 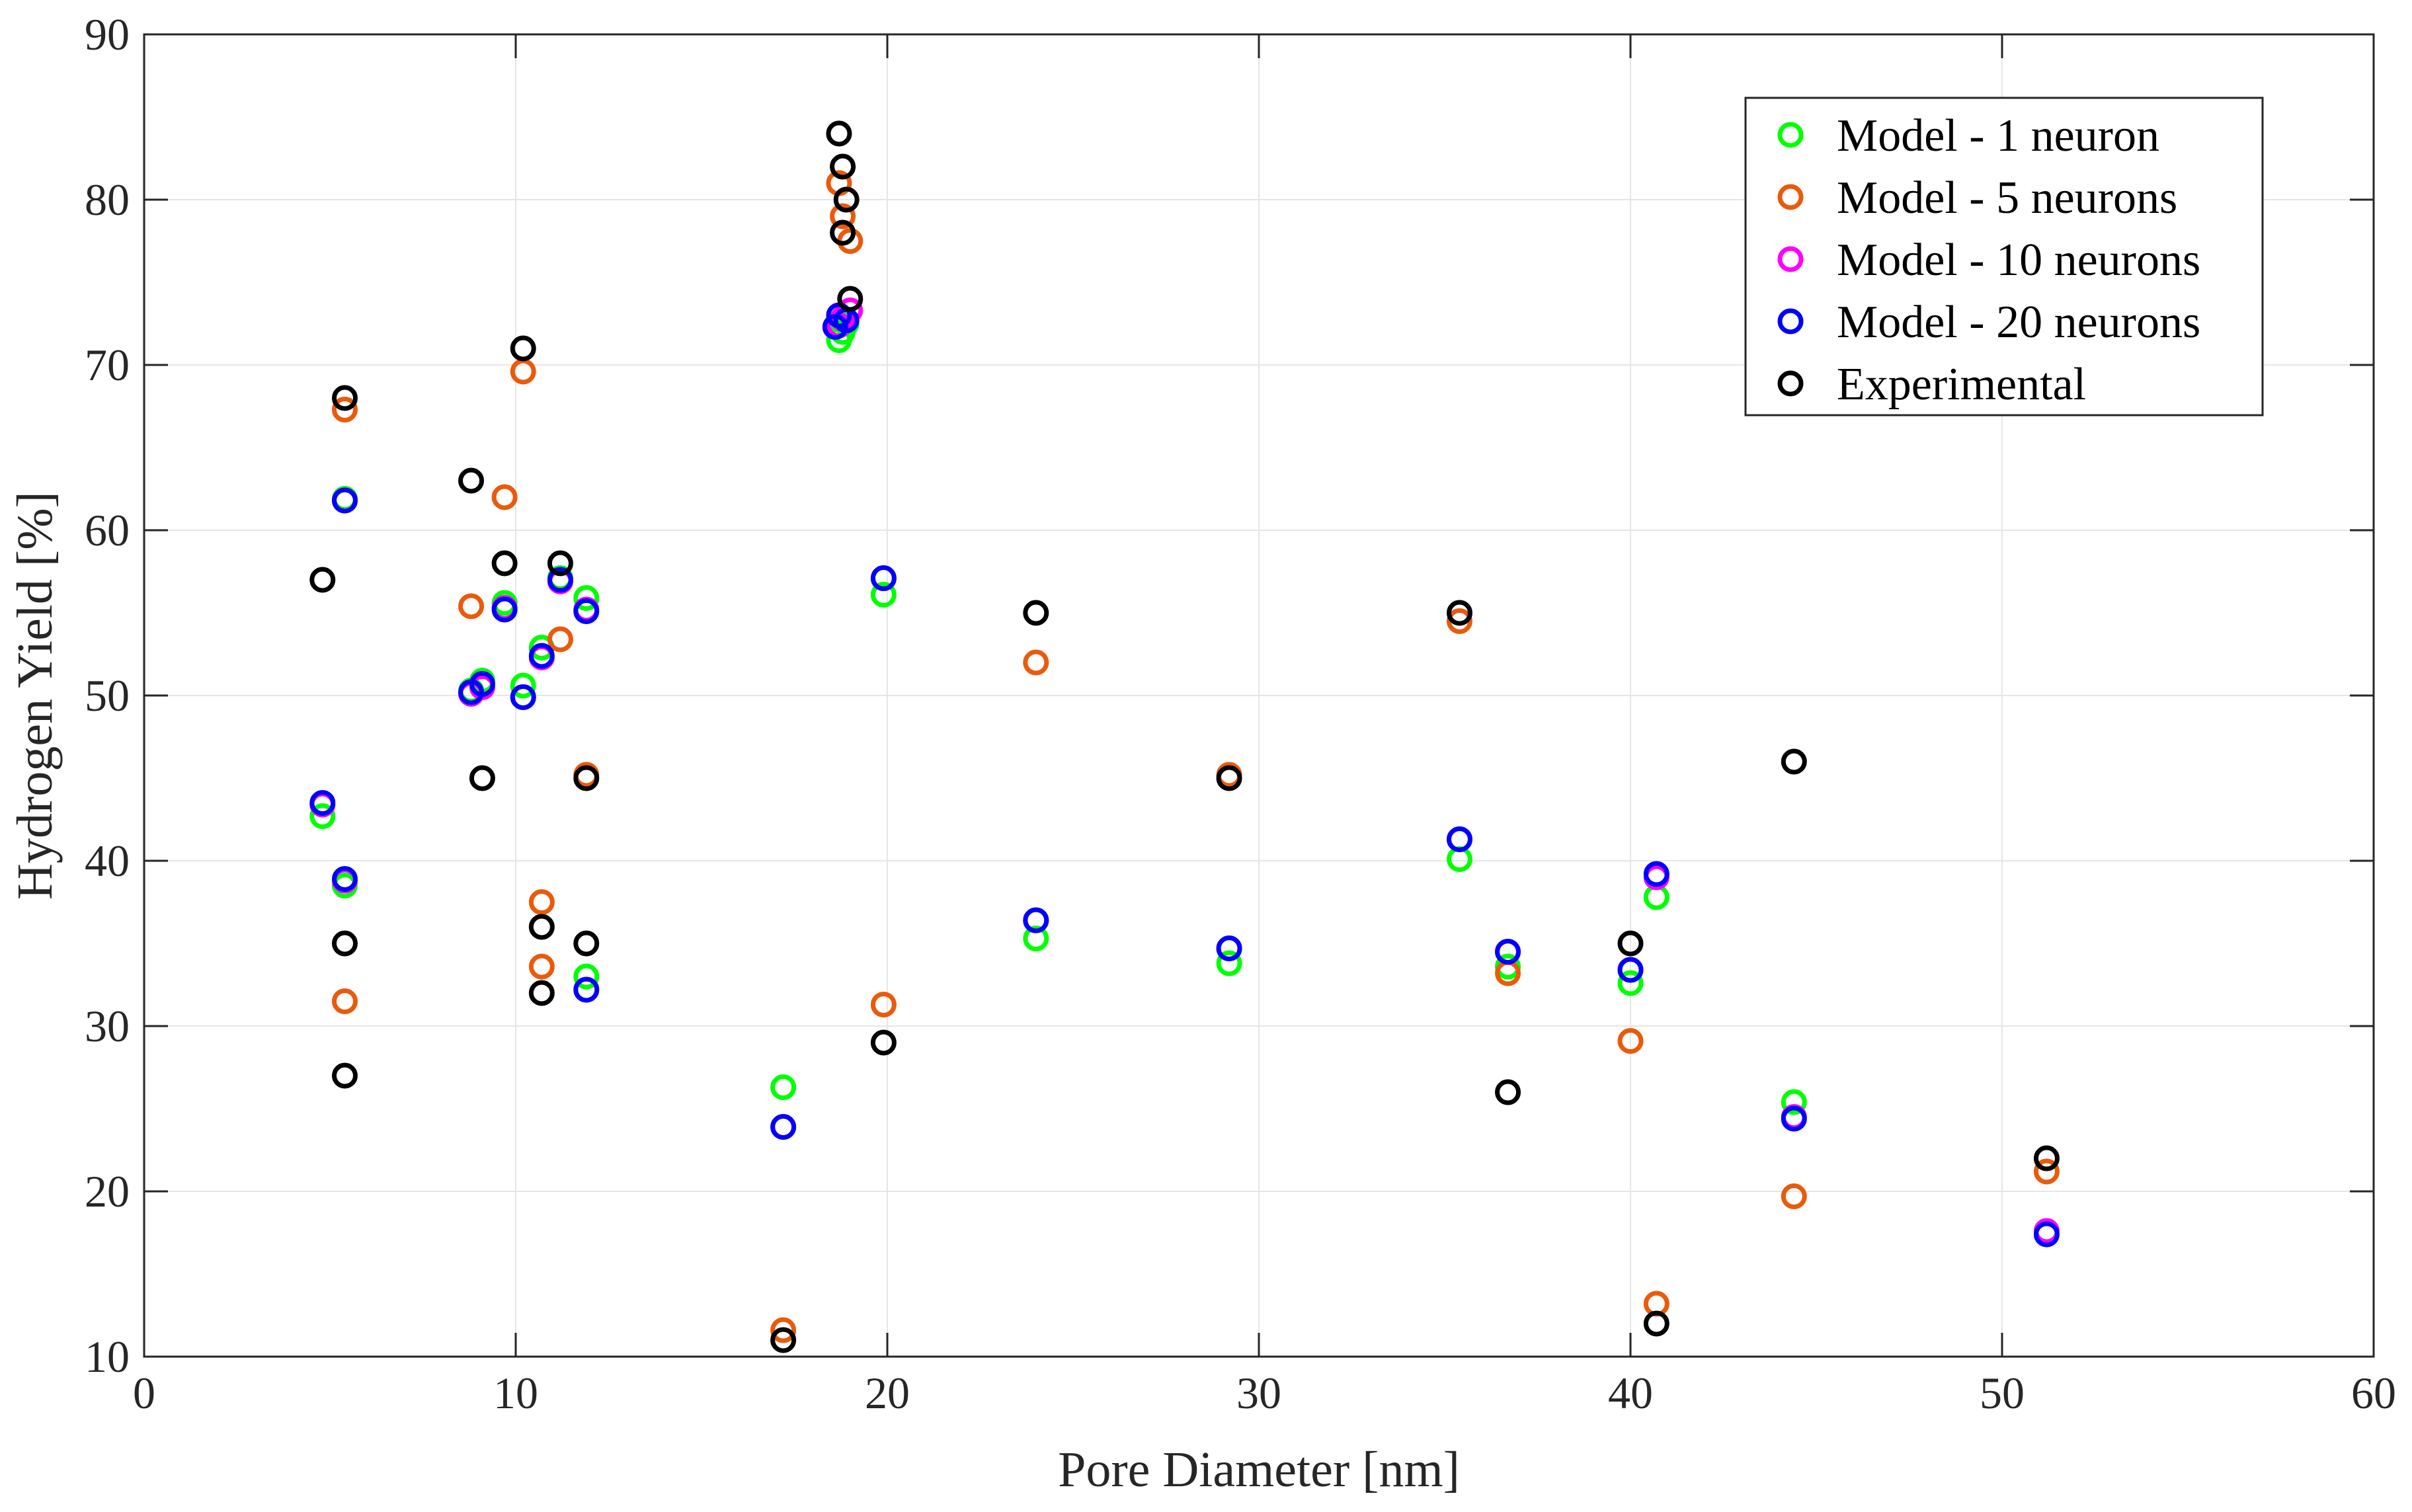 I want to click on x-tick-label: 20, so click(x=887, y=1393).